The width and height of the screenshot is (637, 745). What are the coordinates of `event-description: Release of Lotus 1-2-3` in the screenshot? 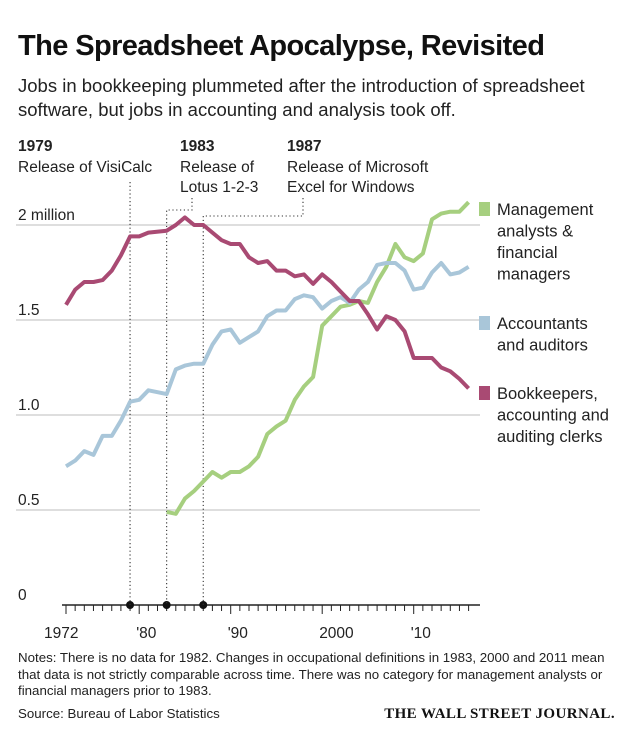 It's located at (219, 177).